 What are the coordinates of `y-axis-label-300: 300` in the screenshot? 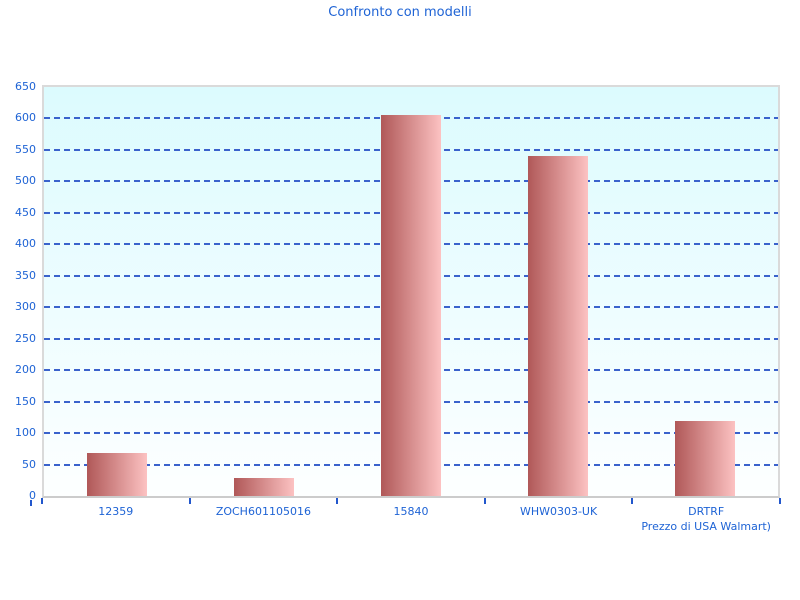 It's located at (25, 307).